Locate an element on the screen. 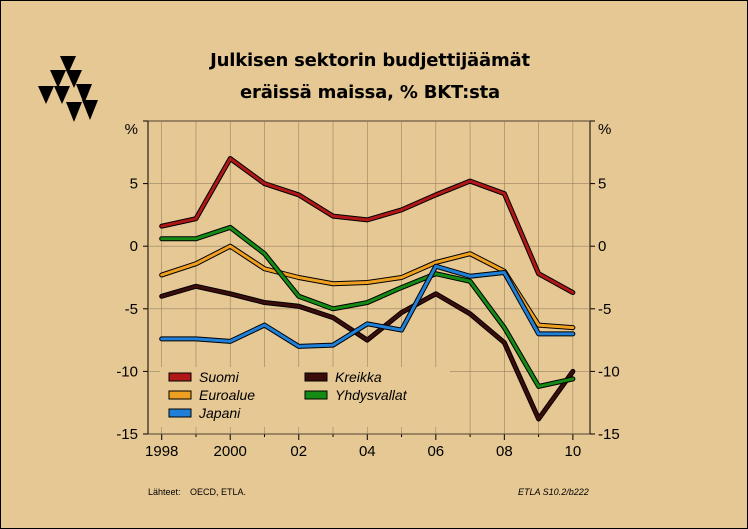 This screenshot has height=529, width=748. y-tick-label-right: -5 is located at coordinates (604, 309).